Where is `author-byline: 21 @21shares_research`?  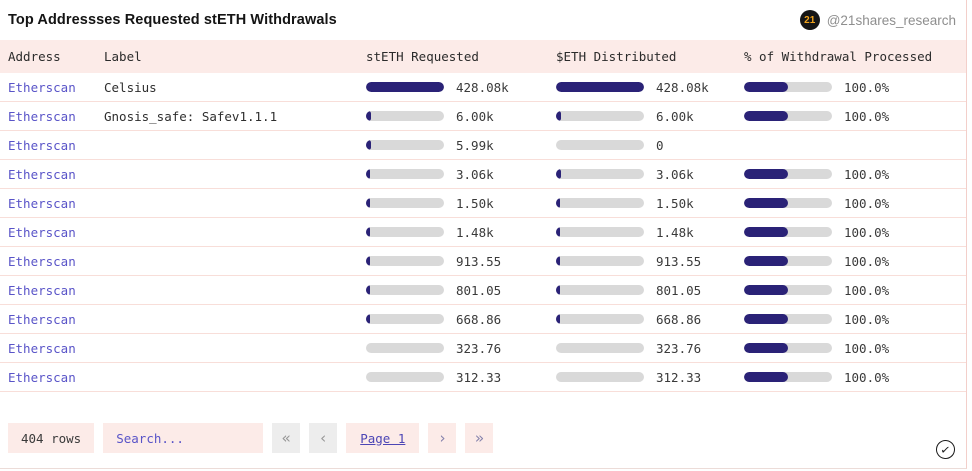 author-byline: 21 @21shares_research is located at coordinates (877, 20).